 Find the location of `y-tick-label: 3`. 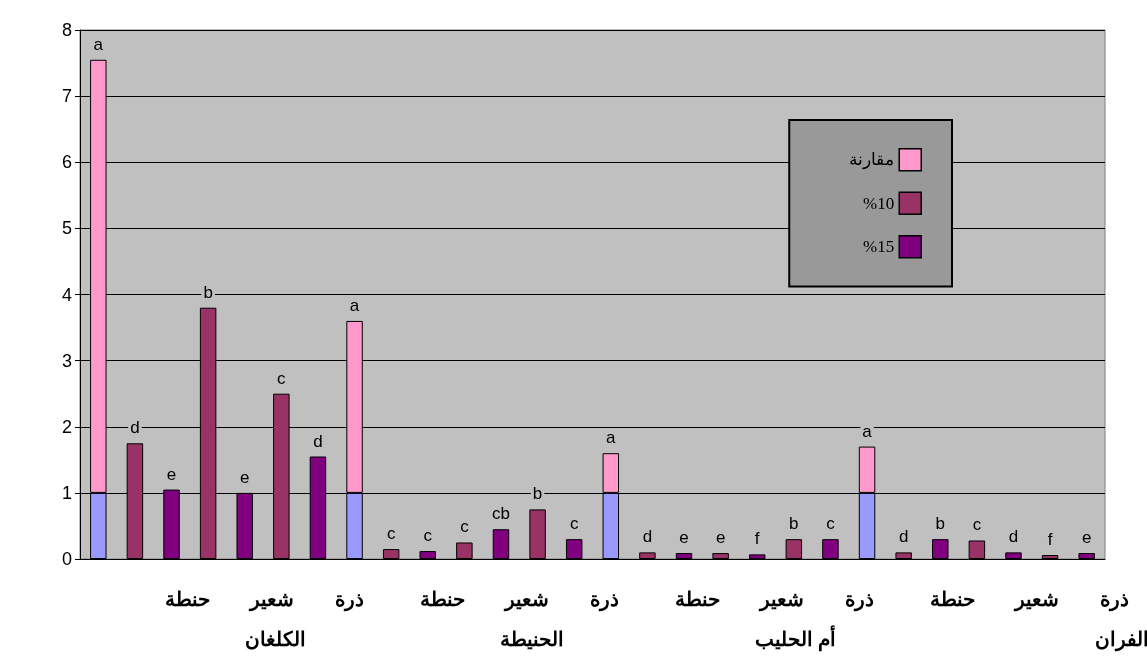

y-tick-label: 3 is located at coordinates (66, 360).